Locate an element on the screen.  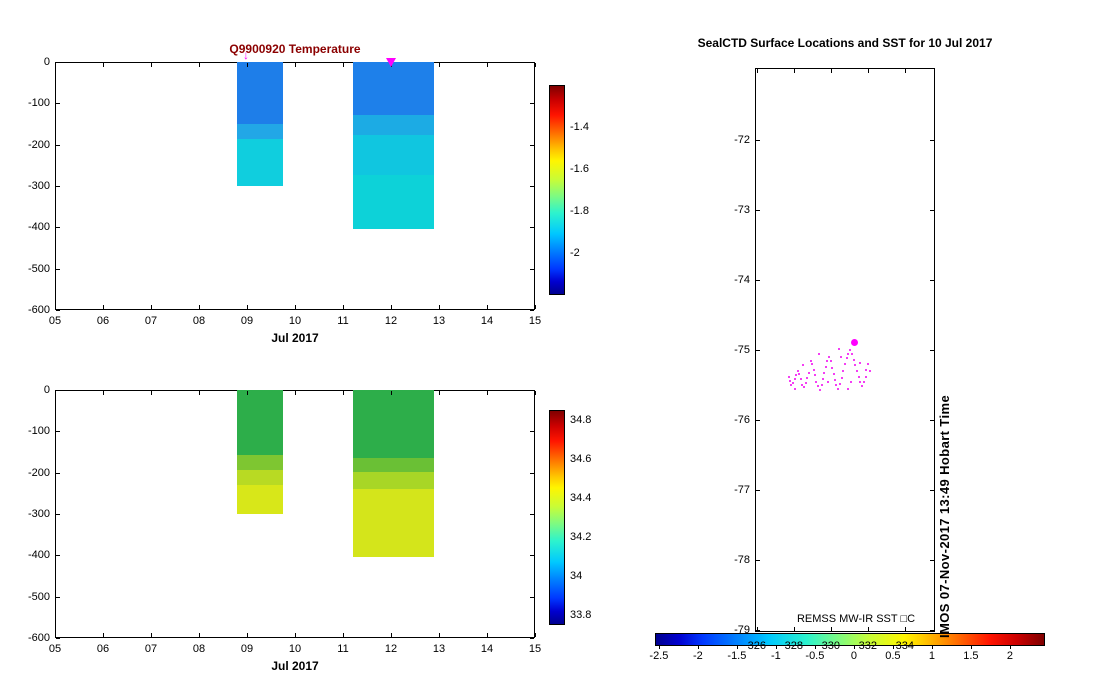
map-x-tick-label: 326 is located at coordinates (757, 646).